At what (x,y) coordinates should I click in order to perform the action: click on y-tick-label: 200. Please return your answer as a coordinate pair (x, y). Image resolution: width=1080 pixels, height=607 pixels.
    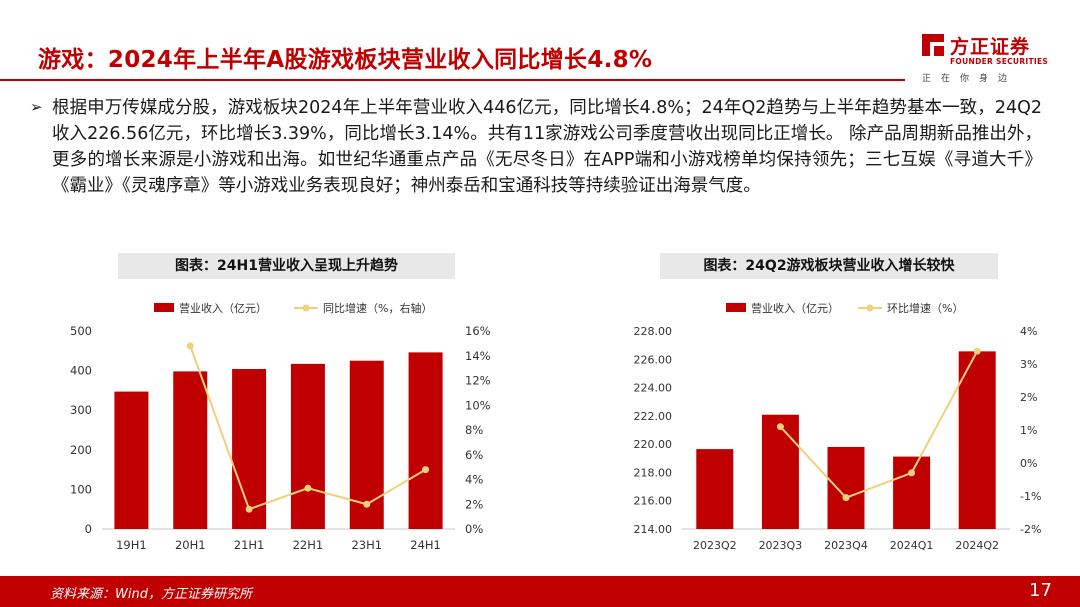
    Looking at the image, I should click on (81, 450).